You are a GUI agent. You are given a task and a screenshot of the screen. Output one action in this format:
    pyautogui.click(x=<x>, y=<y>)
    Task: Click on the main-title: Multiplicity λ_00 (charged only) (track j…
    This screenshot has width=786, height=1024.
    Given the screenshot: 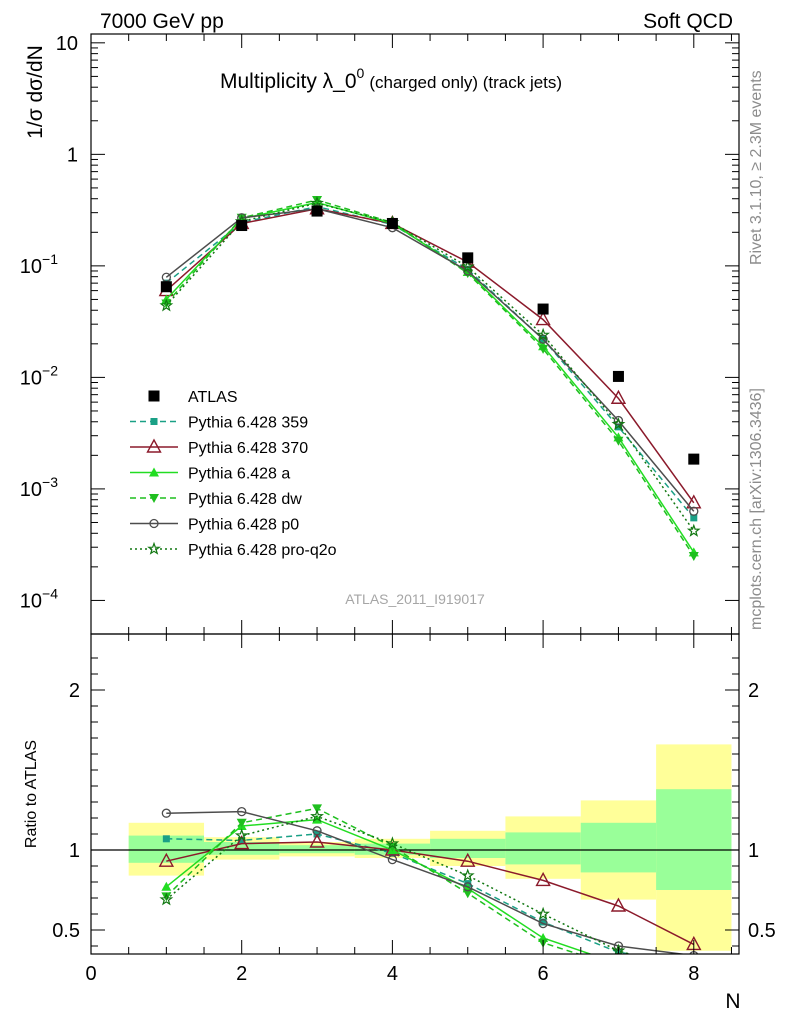 What is the action you would take?
    pyautogui.click(x=391, y=79)
    